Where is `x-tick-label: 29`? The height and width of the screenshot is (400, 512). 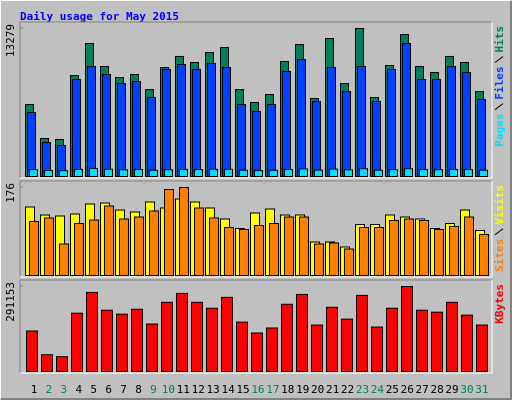 x-tick-label: 29 is located at coordinates (451, 389).